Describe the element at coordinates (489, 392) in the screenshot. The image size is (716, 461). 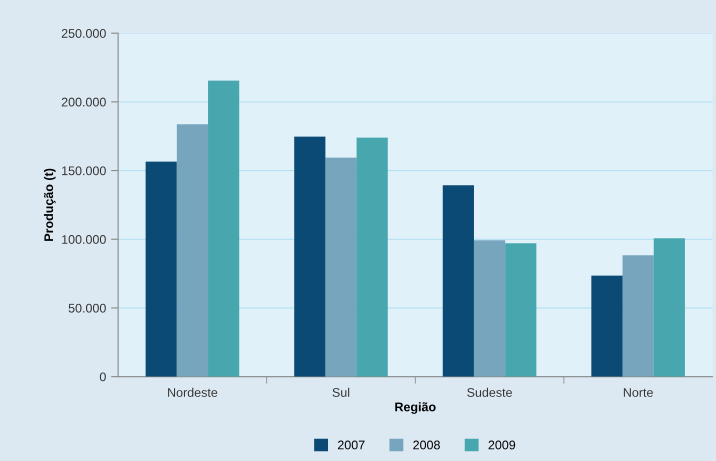
I see `x-tick-label: Sudeste` at that location.